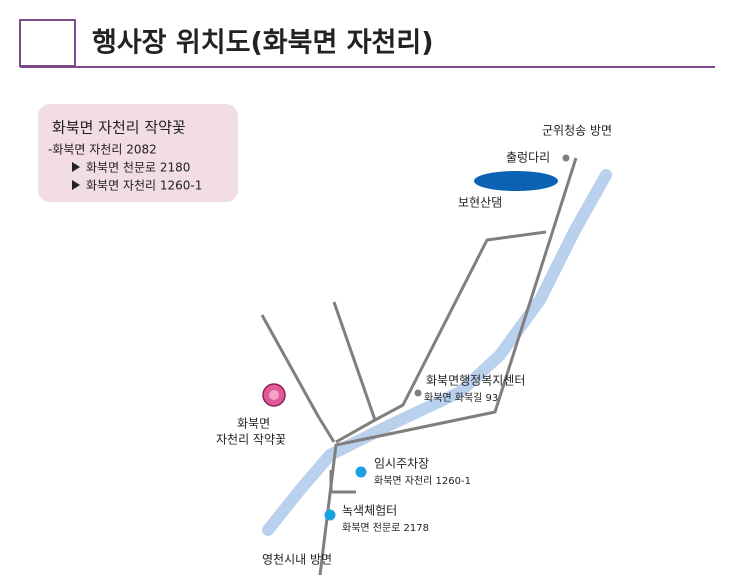 This screenshot has width=739, height=583. What do you see at coordinates (274, 395) in the screenshot?
I see `flower-icon` at bounding box center [274, 395].